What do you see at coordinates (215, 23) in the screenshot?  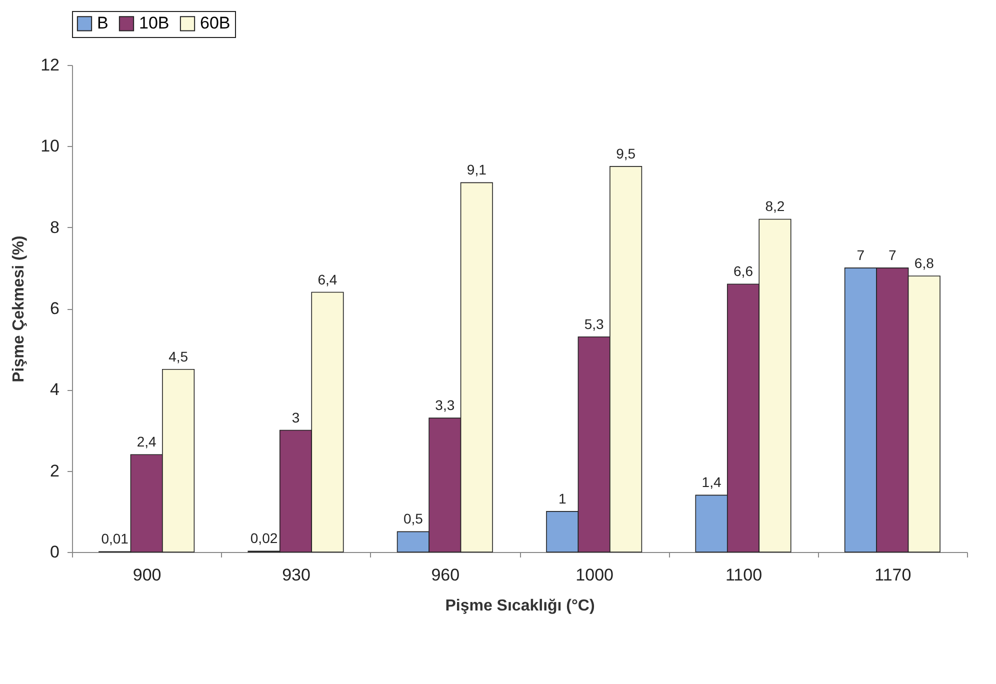 I see `legend-label: 60B` at bounding box center [215, 23].